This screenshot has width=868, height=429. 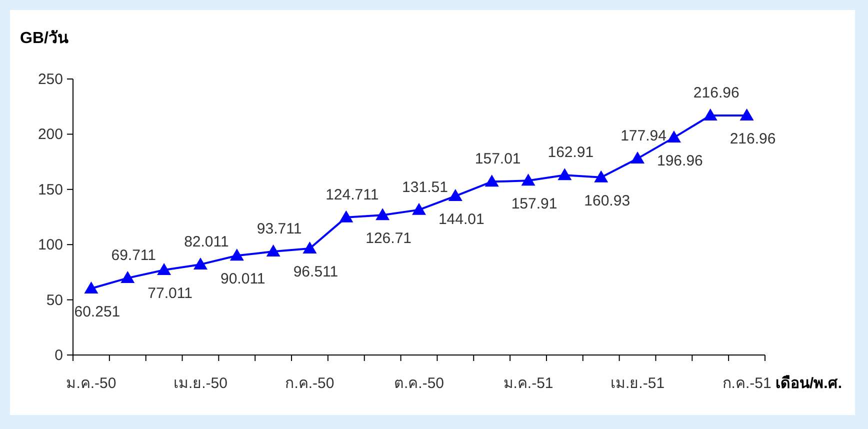 I want to click on data-label: 96.511, so click(x=315, y=271).